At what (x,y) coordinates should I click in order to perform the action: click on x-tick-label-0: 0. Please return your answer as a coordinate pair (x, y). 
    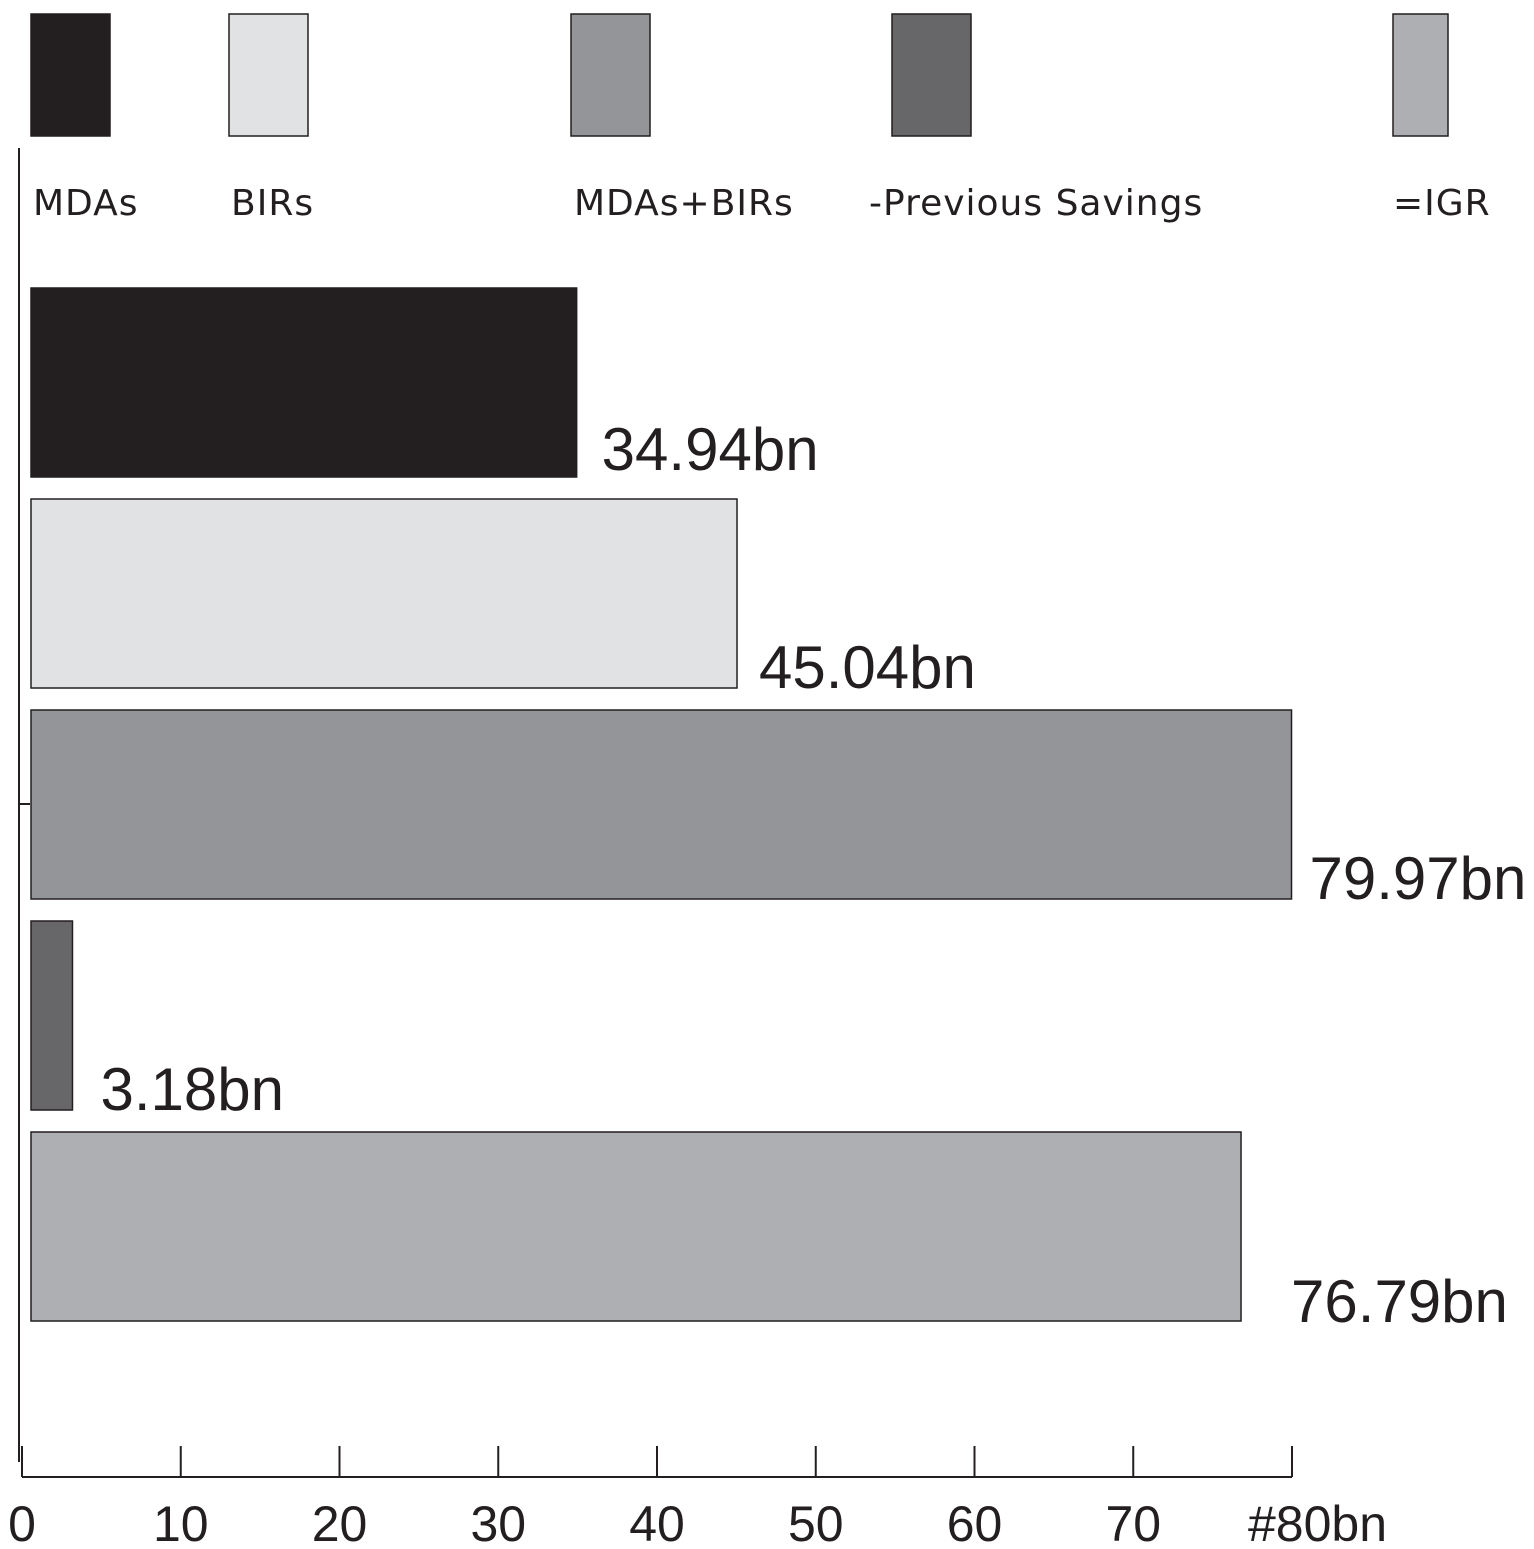
    Looking at the image, I should click on (22, 1522).